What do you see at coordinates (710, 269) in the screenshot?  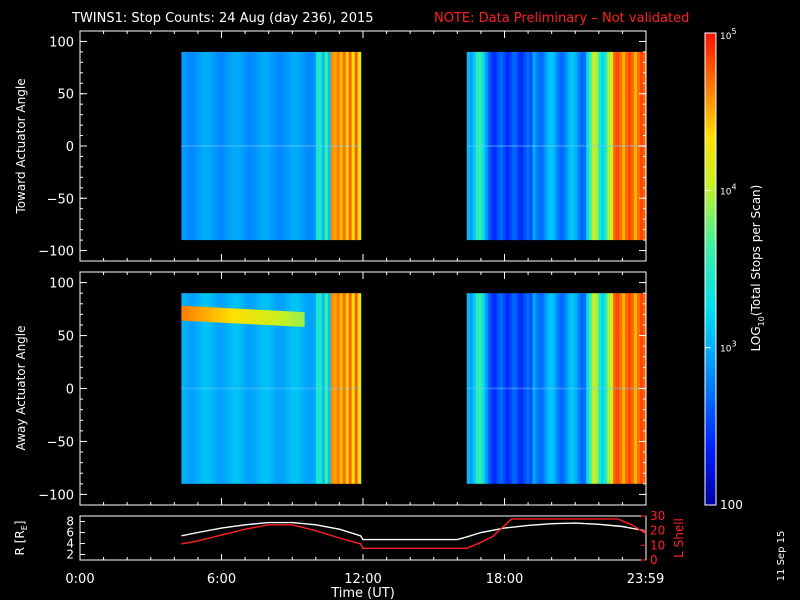 I see `colorbar-scale` at bounding box center [710, 269].